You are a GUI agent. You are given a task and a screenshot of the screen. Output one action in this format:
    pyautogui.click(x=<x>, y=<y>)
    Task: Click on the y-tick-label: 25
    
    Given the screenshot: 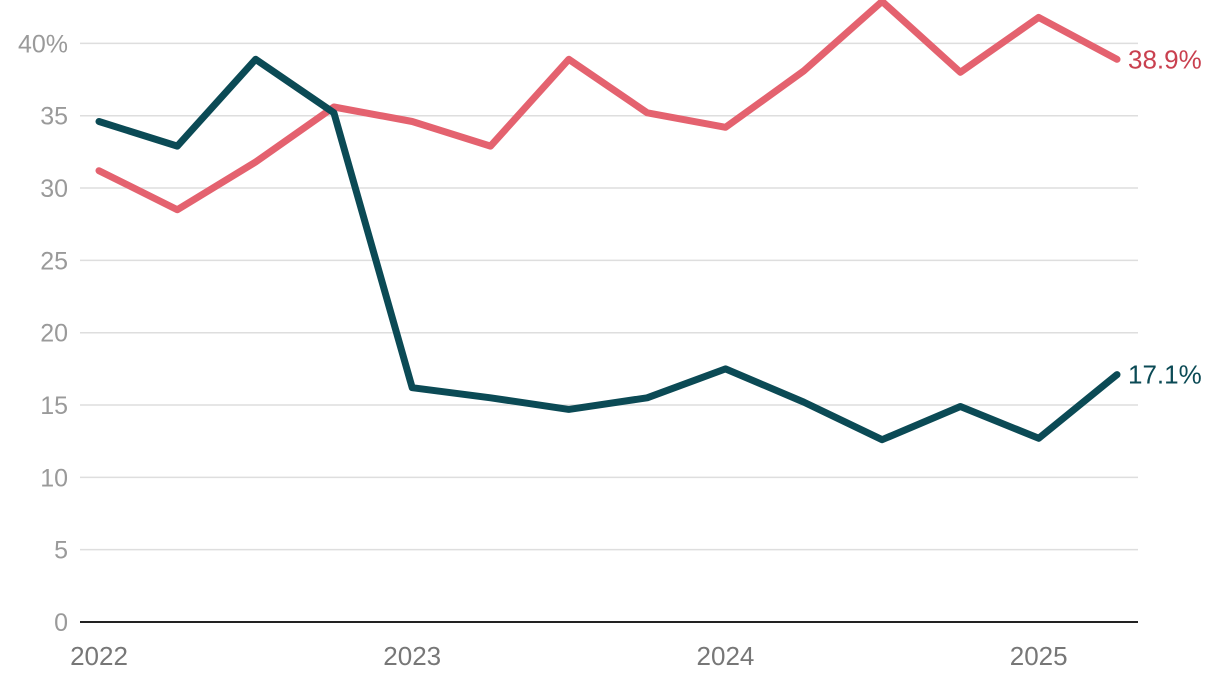 What is the action you would take?
    pyautogui.click(x=54, y=261)
    